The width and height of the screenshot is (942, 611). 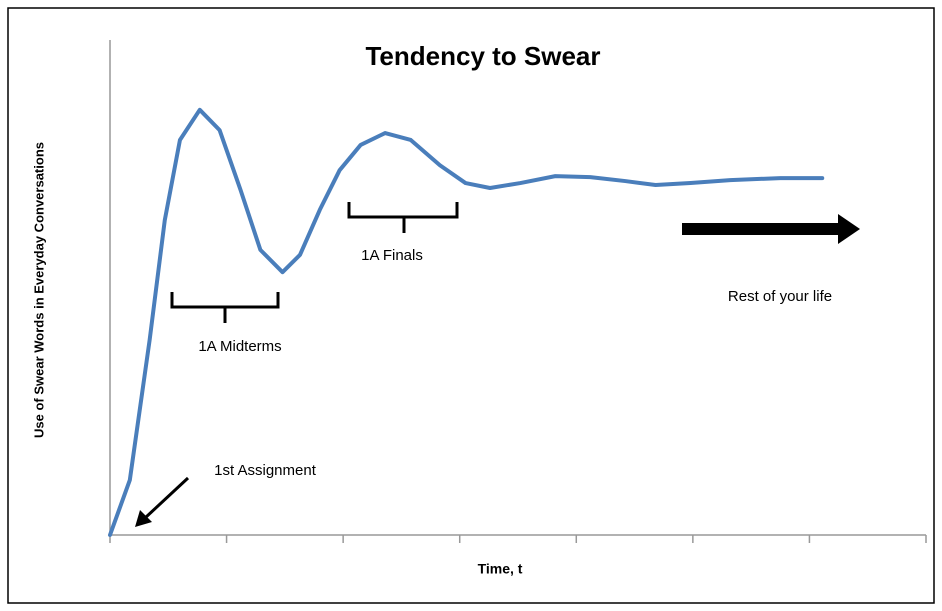 I want to click on midterms-bracket, so click(x=225, y=307).